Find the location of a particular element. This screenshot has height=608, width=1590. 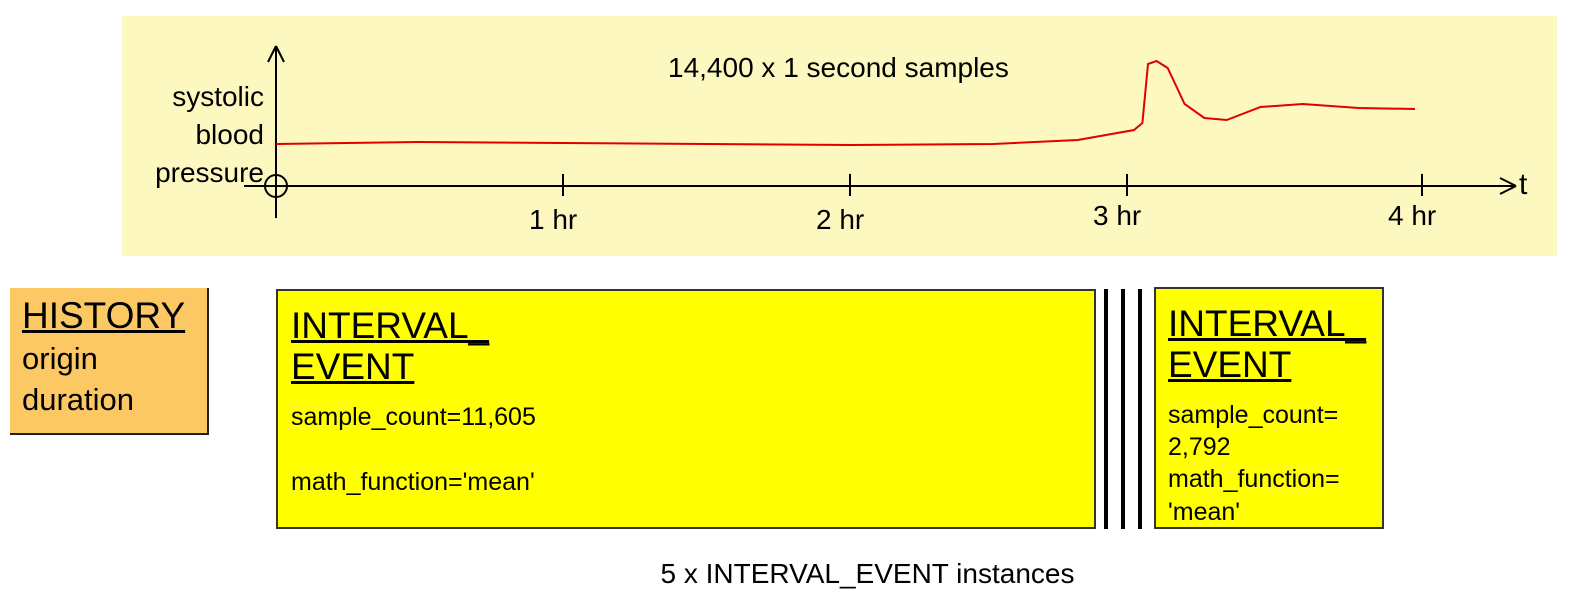

event-sample-count: sample_count= 2,792 is located at coordinates (1253, 431).